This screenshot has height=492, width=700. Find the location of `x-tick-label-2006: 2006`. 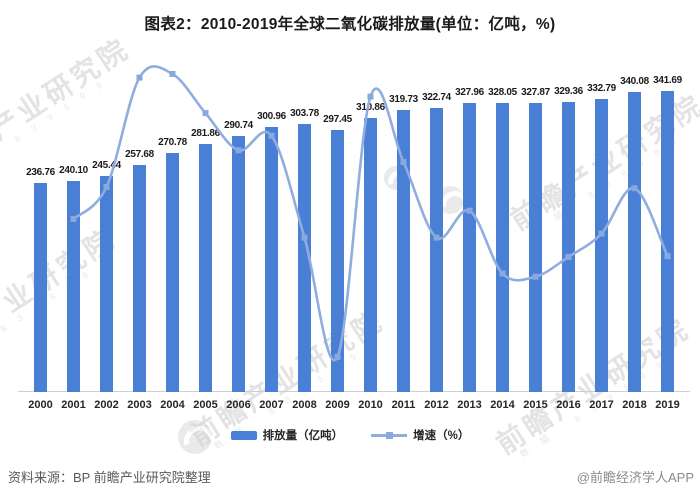

x-tick-label-2006: 2006 is located at coordinates (238, 405).